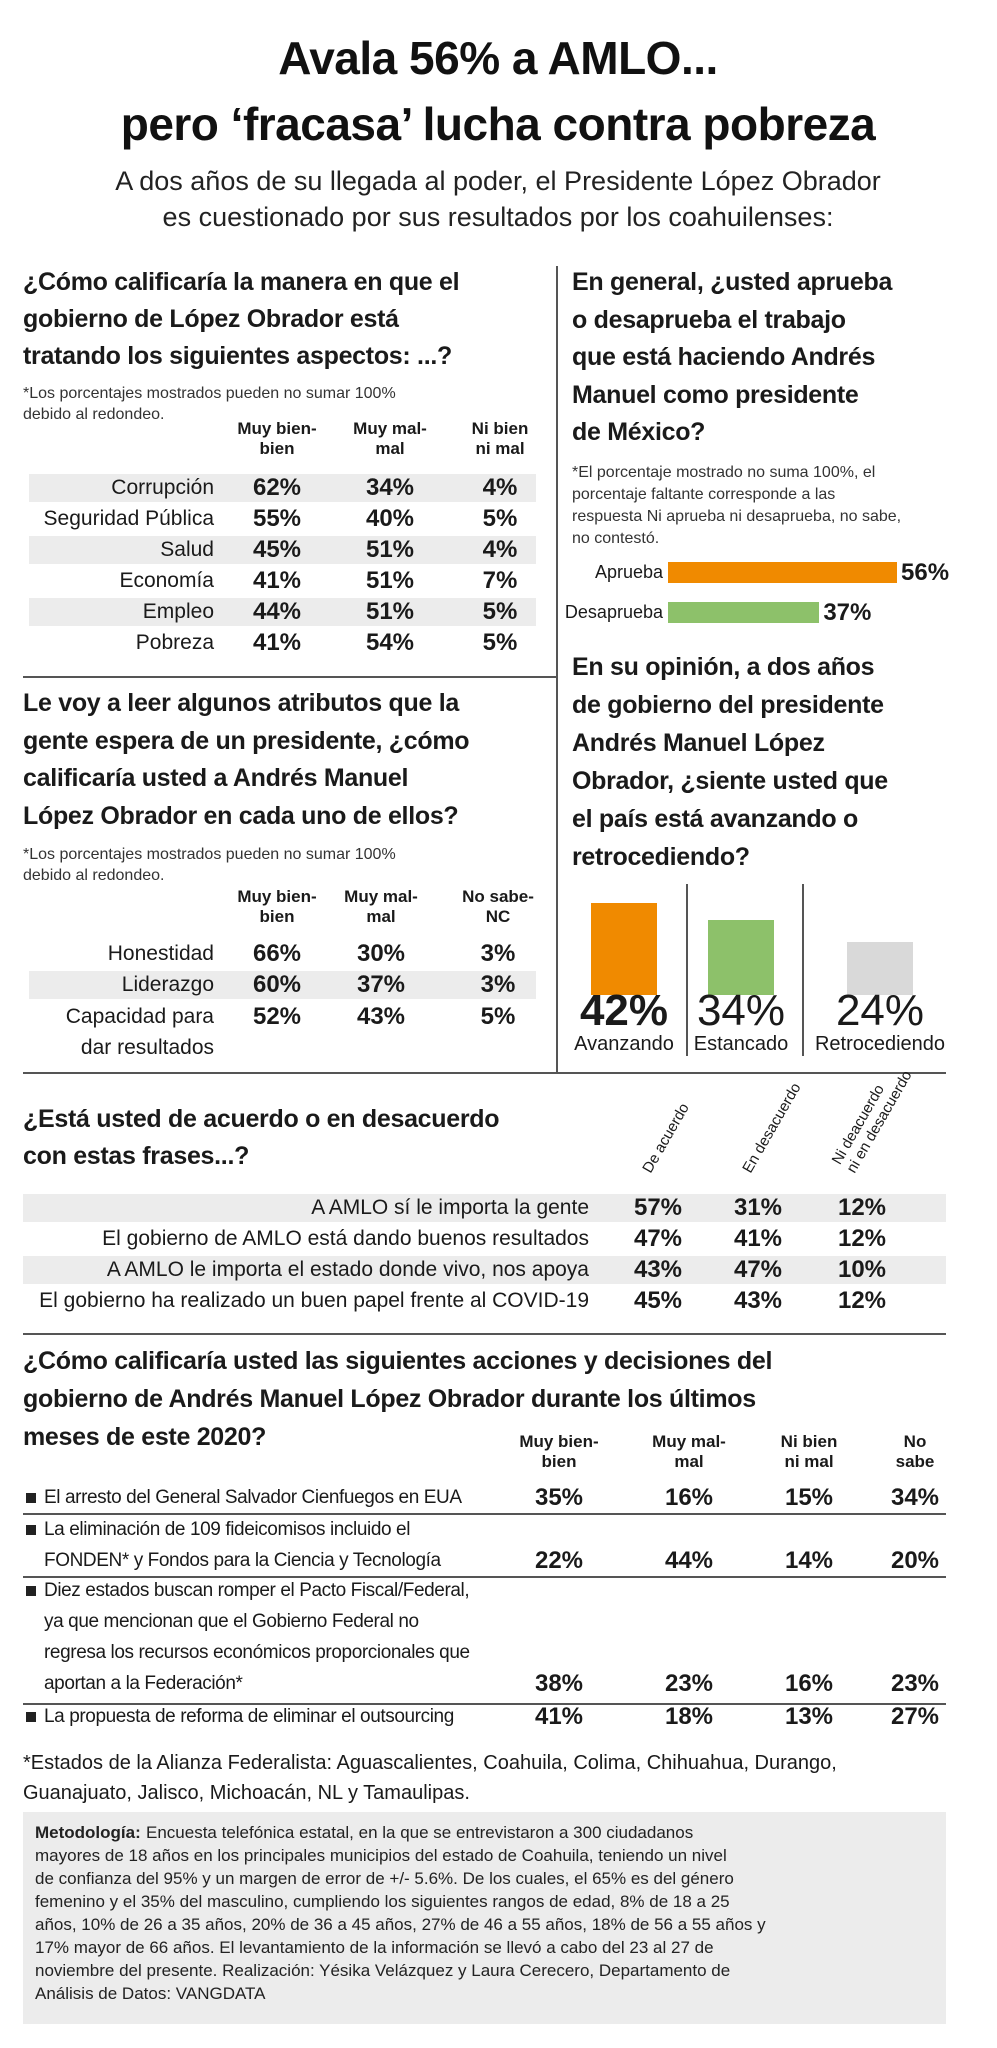  Describe the element at coordinates (915, 1560) in the screenshot. I see `cell-value: 20%` at that location.